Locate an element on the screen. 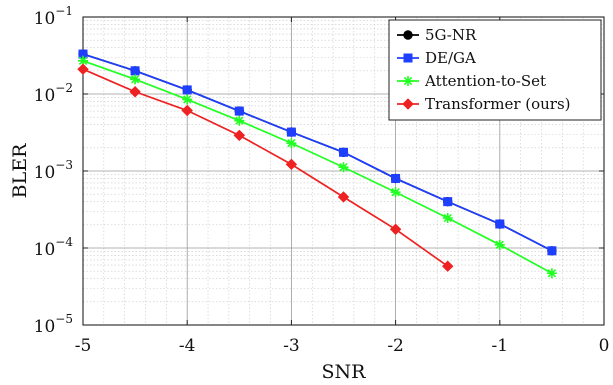  legend-label: Attention-to-Set is located at coordinates (485, 81).